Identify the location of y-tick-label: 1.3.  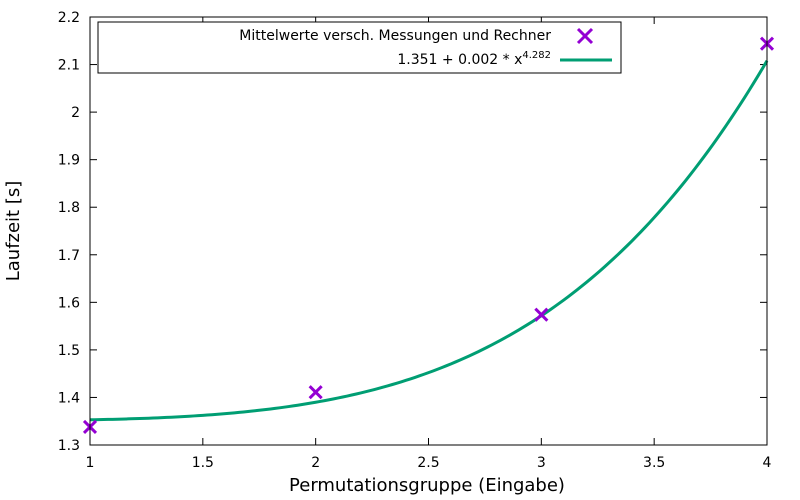
(69, 446).